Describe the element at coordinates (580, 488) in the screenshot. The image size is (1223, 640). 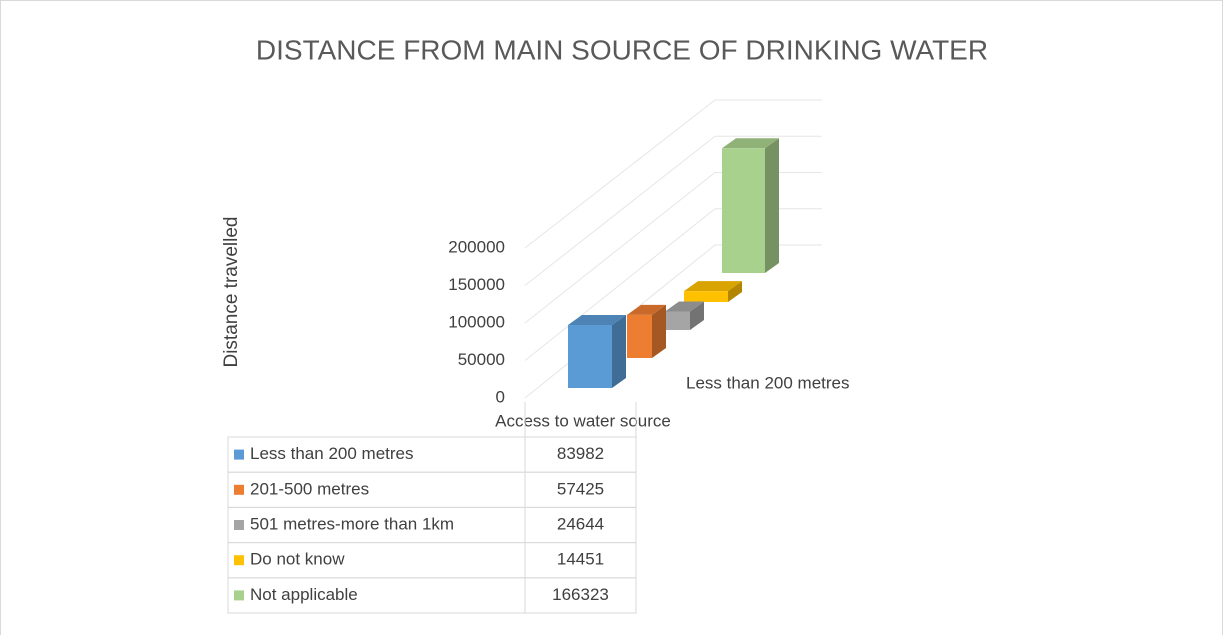
I see `table-value: 57425` at that location.